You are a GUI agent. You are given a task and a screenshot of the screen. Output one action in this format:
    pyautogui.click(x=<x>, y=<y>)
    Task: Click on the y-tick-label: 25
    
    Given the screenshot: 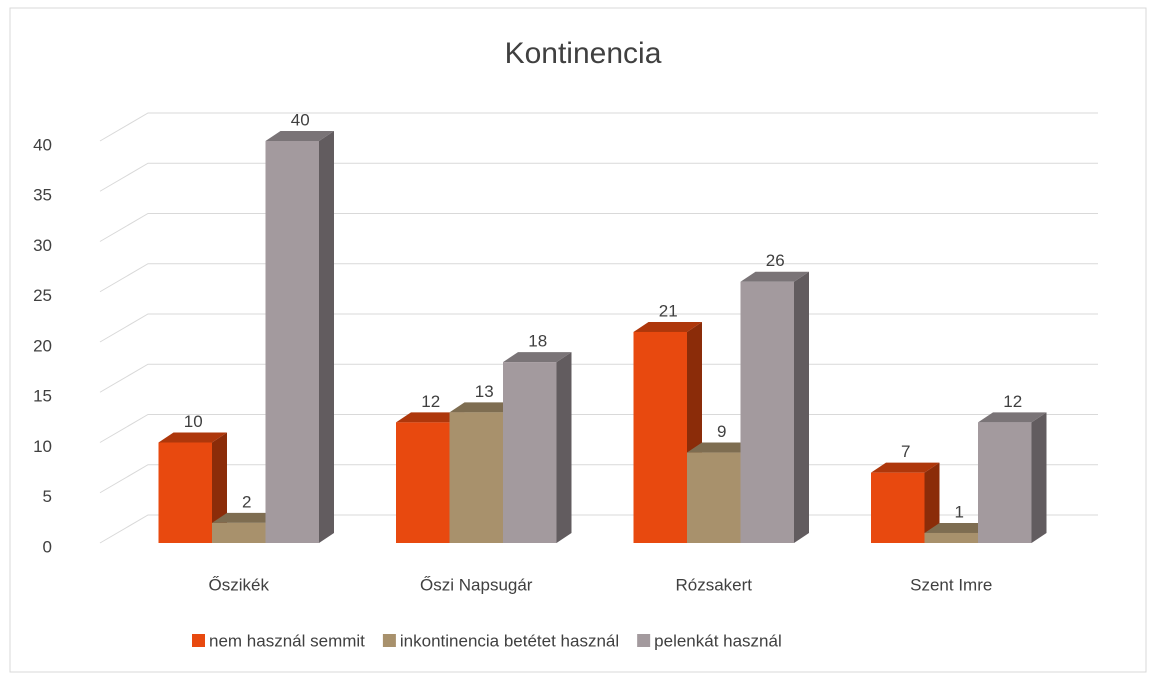 What is the action you would take?
    pyautogui.click(x=42, y=295)
    